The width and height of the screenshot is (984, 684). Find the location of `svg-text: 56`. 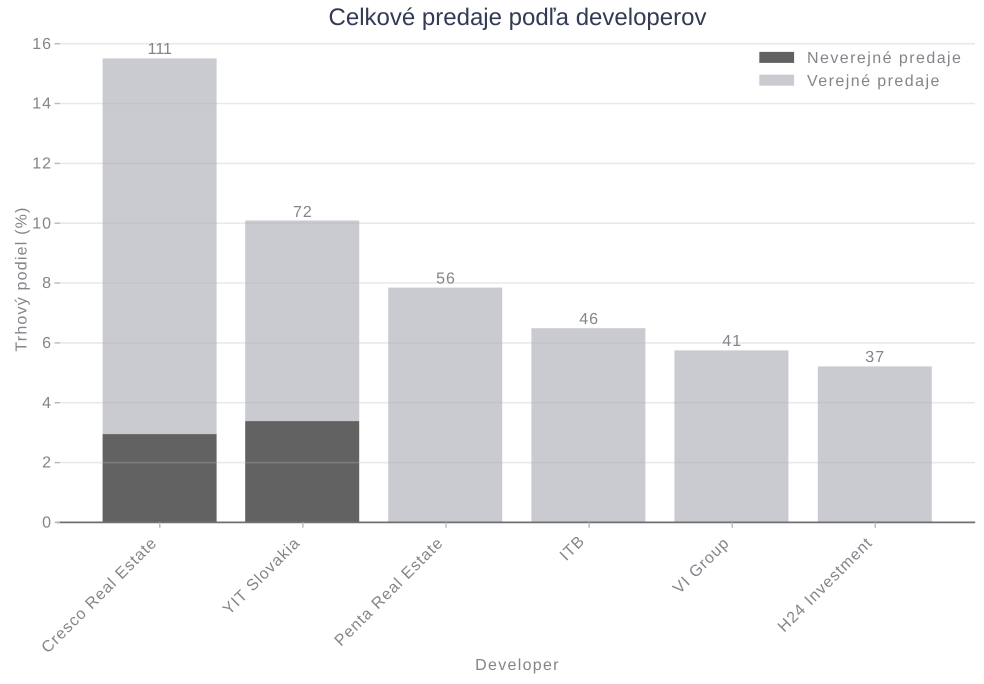

svg-text: 56 is located at coordinates (446, 278).